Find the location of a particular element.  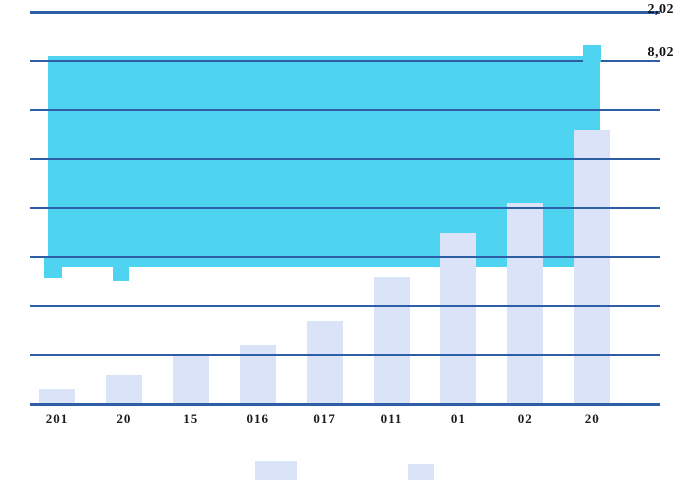

legend-swatch-bar-2-icon is located at coordinates (421, 472).